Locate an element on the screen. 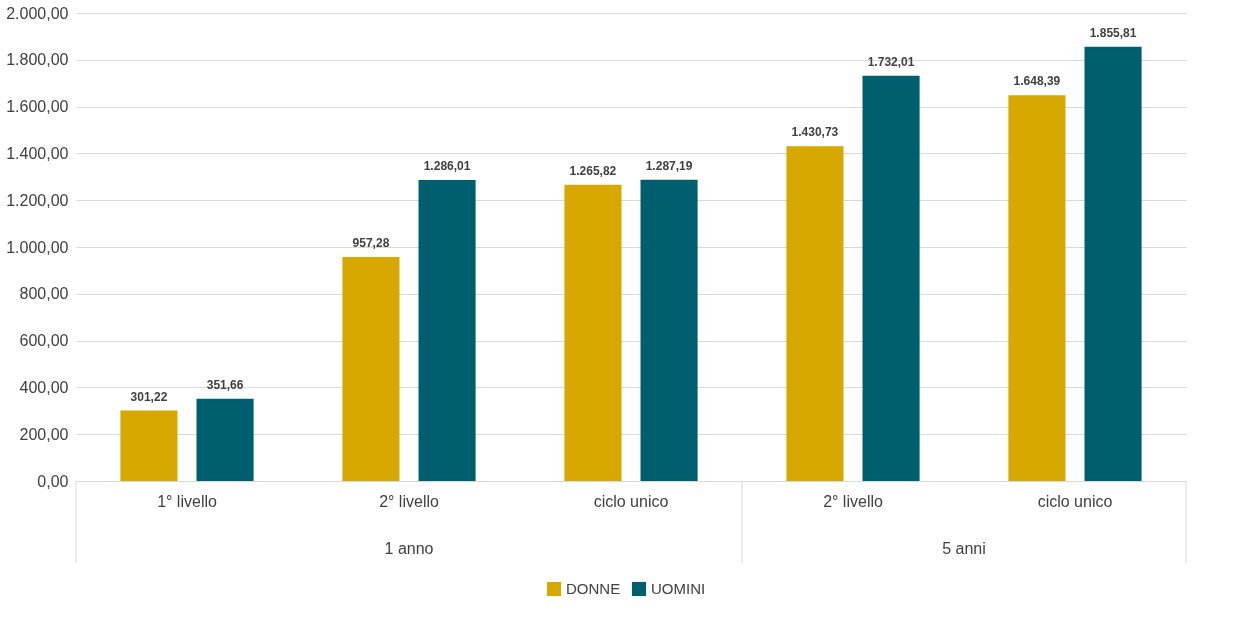 This screenshot has height=632, width=1237. data-label: 1.286,01 is located at coordinates (447, 166).